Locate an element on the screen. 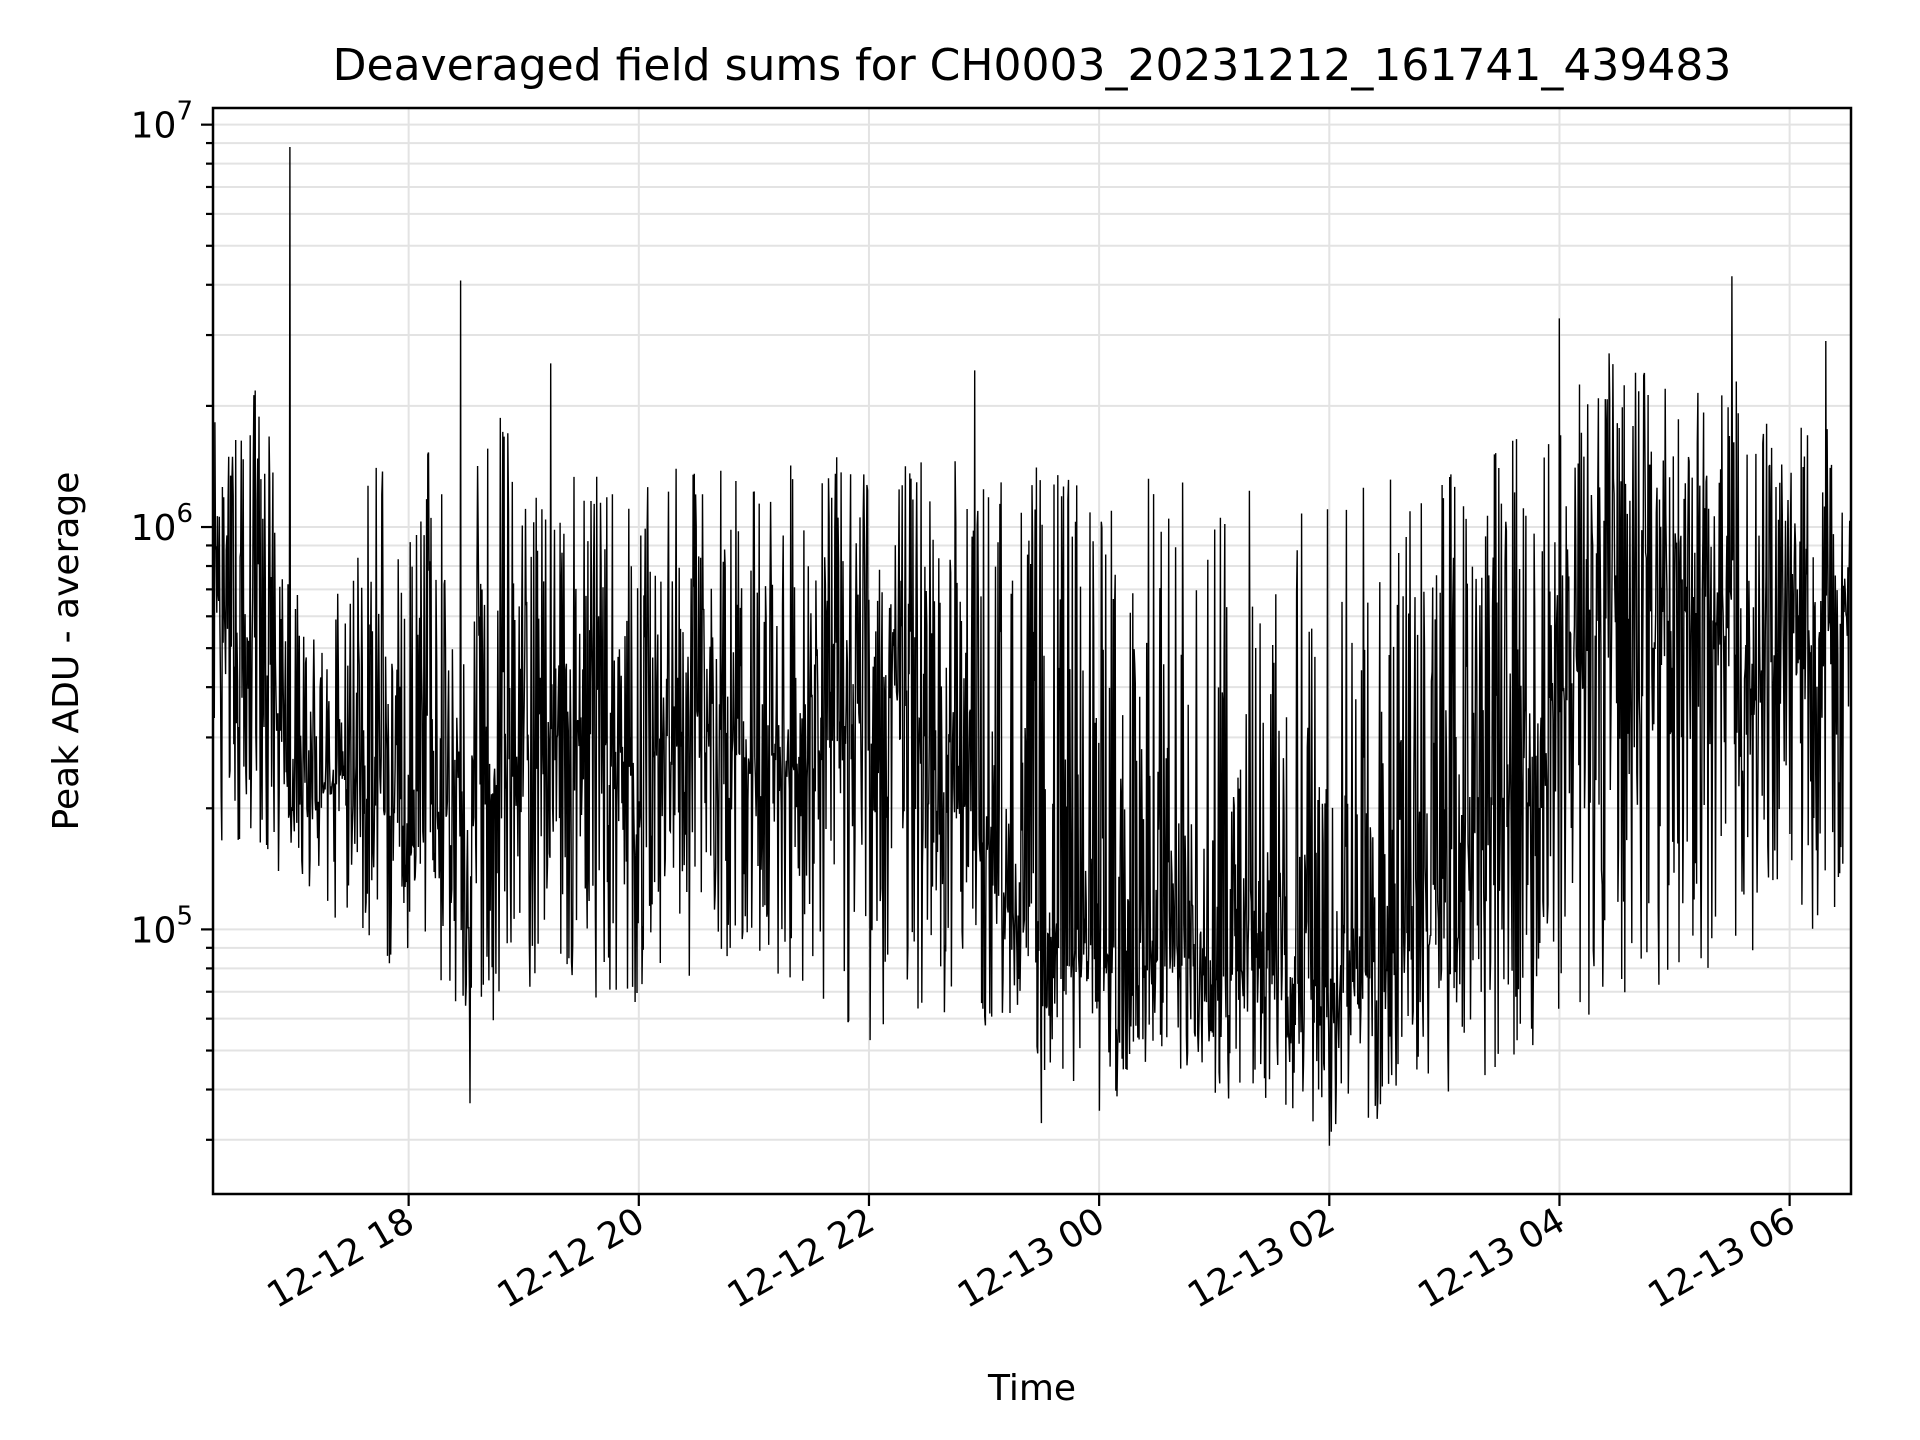 The image size is (1920, 1440). y-axis-label: Peak ADU - average is located at coordinates (66, 651).